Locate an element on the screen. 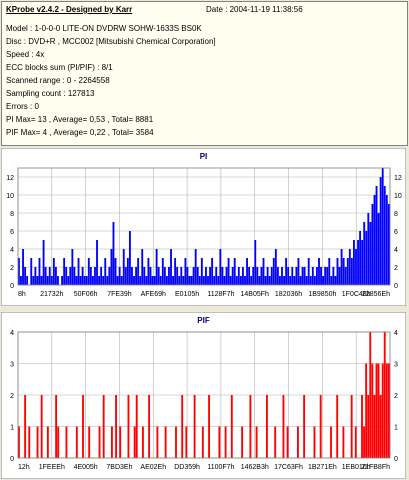 The image size is (409, 480). pi-xtick-label: 21732h is located at coordinates (51, 294).